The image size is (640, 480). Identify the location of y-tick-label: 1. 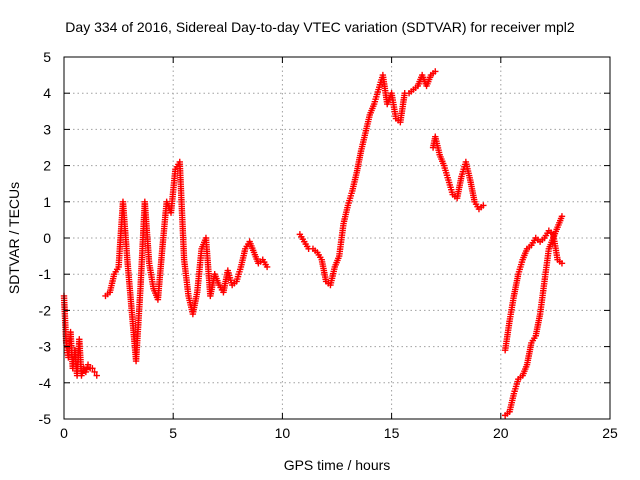
(47, 202).